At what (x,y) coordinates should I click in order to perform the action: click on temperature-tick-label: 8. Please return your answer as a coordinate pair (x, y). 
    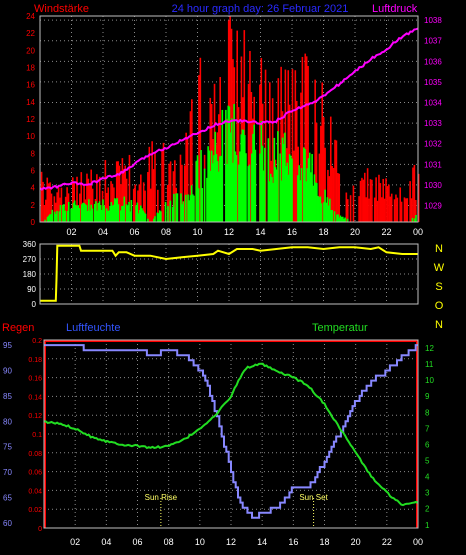
    Looking at the image, I should click on (427, 412).